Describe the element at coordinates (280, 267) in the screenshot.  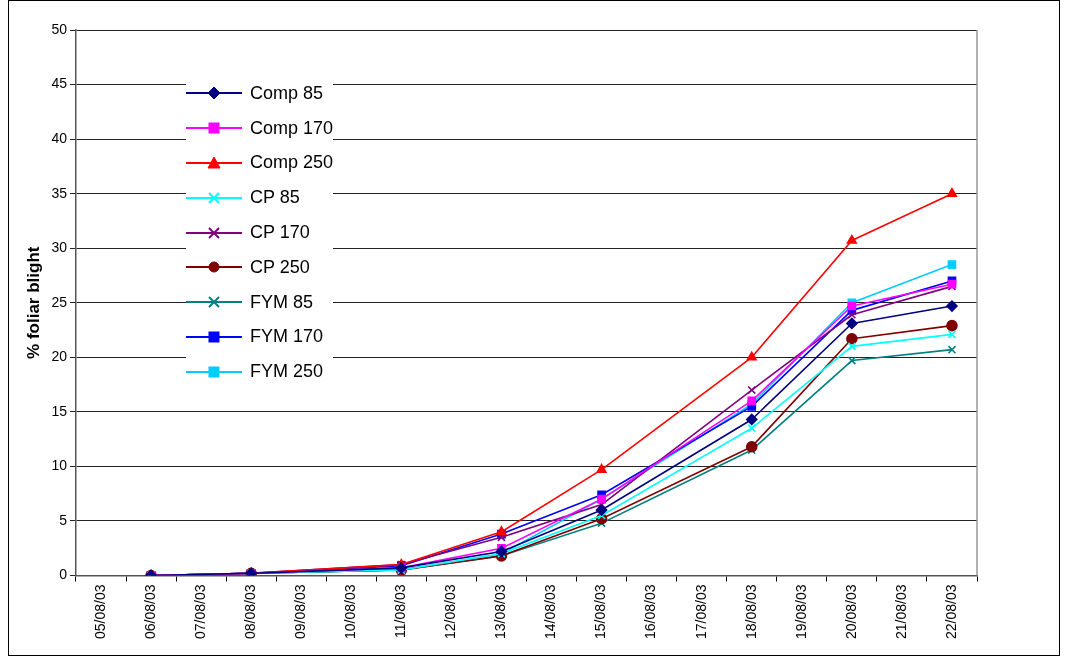
I see `legend-label: CP 250` at that location.